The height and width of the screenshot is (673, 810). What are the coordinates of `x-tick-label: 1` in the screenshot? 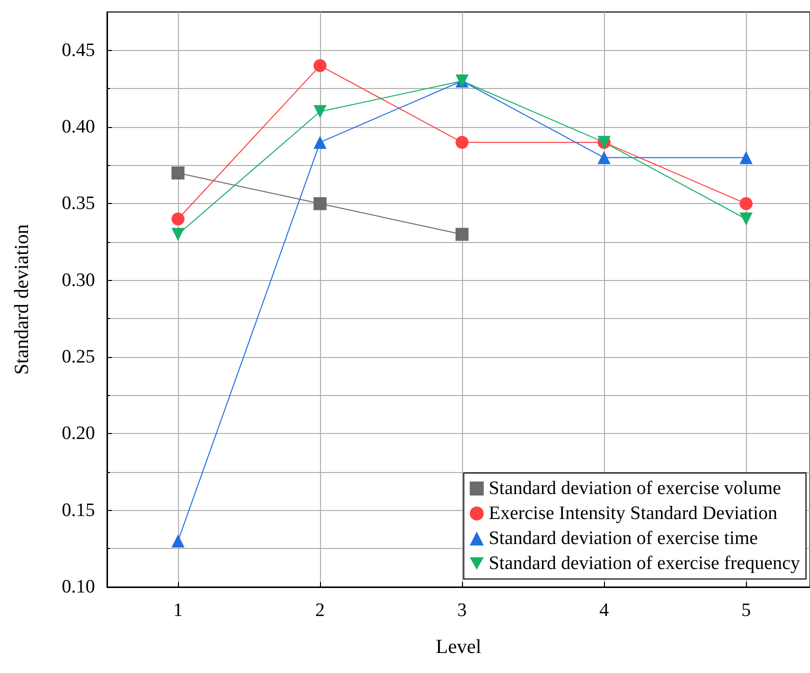 It's located at (178, 610).